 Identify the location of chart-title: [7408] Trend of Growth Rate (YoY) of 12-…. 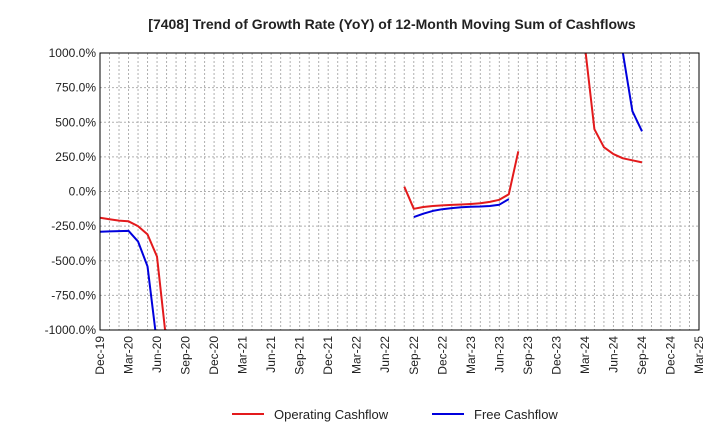
(392, 24).